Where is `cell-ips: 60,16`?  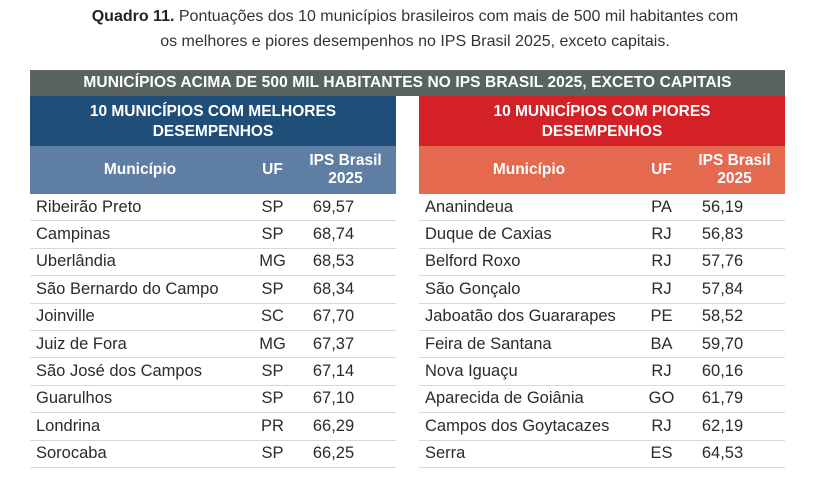 cell-ips: 60,16 is located at coordinates (722, 371).